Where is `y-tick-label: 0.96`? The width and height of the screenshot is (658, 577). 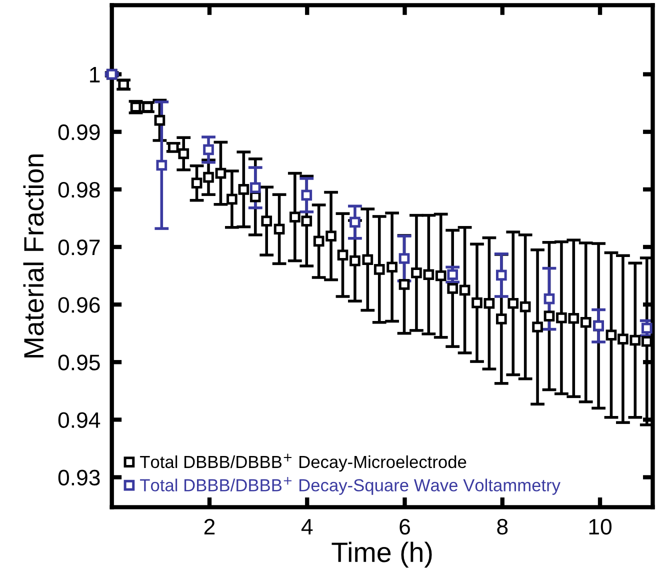 y-tick-label: 0.96 is located at coordinates (79, 305).